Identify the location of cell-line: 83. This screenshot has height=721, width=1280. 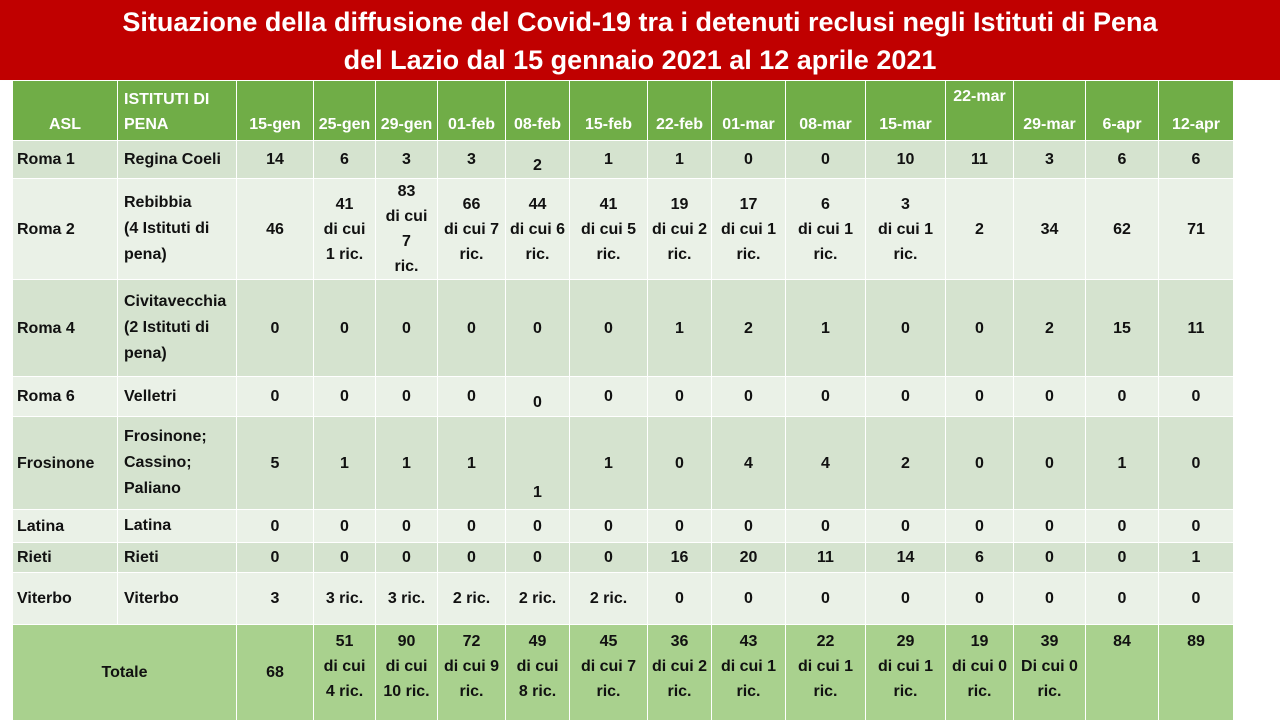
(406, 191).